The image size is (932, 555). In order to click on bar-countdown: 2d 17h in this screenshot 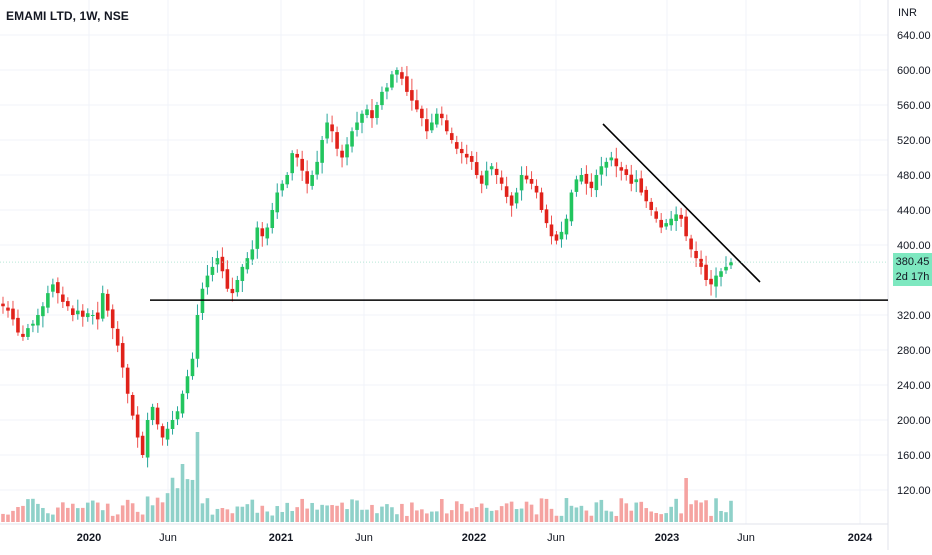, I will do `click(912, 277)`.